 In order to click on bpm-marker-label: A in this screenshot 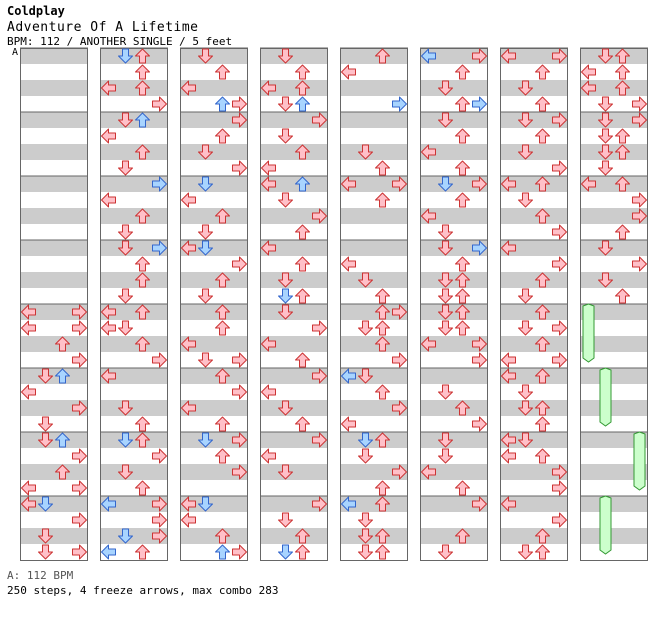, I will do `click(15, 52)`.